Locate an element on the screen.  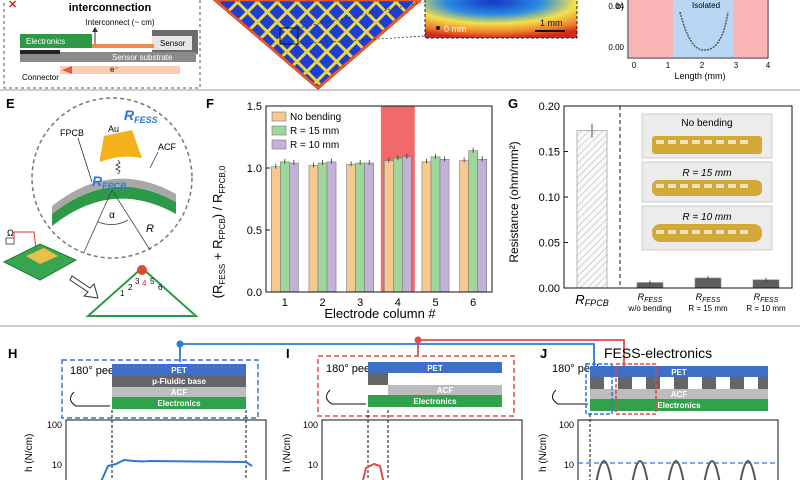
substrate-label: Sensor substrate is located at coordinates (142, 57).